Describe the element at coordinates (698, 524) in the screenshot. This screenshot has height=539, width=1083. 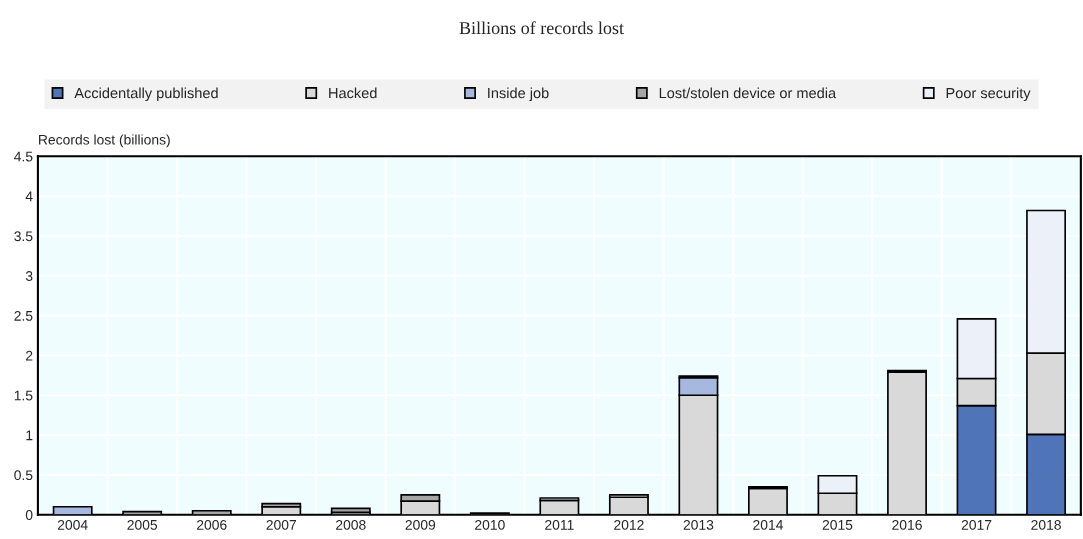
I see `x-tick-label: 2013` at that location.